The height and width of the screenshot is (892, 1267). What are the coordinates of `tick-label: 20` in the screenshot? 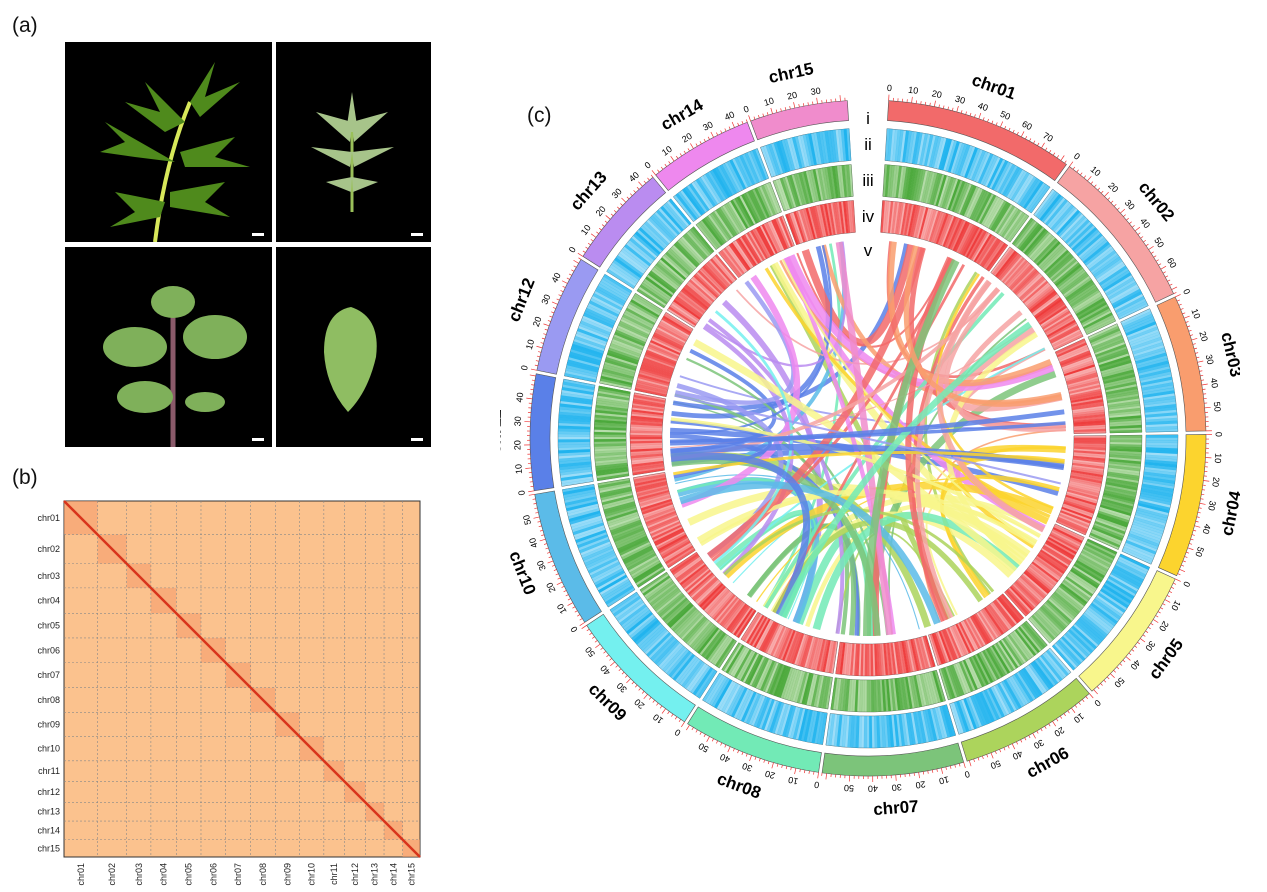 It's located at (601, 211).